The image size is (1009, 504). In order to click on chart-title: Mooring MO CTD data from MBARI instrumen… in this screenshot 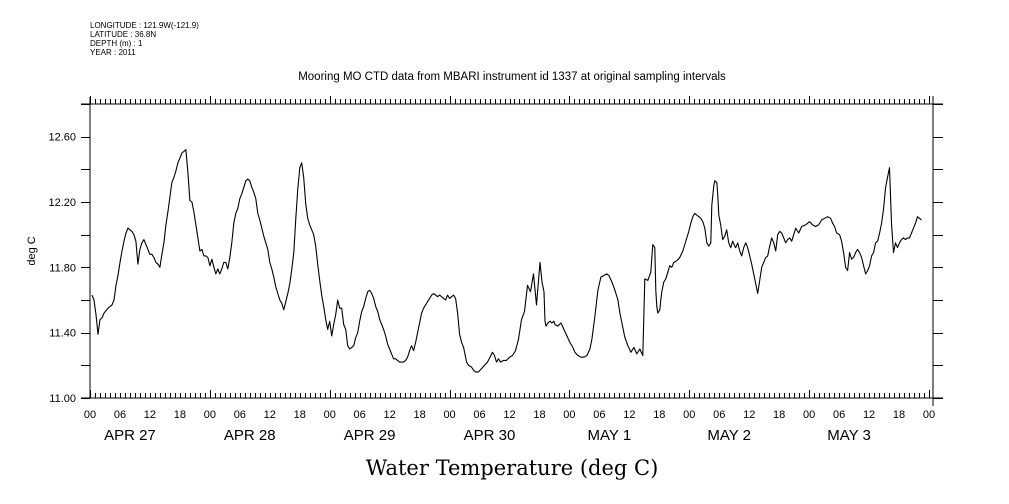, I will do `click(512, 77)`.